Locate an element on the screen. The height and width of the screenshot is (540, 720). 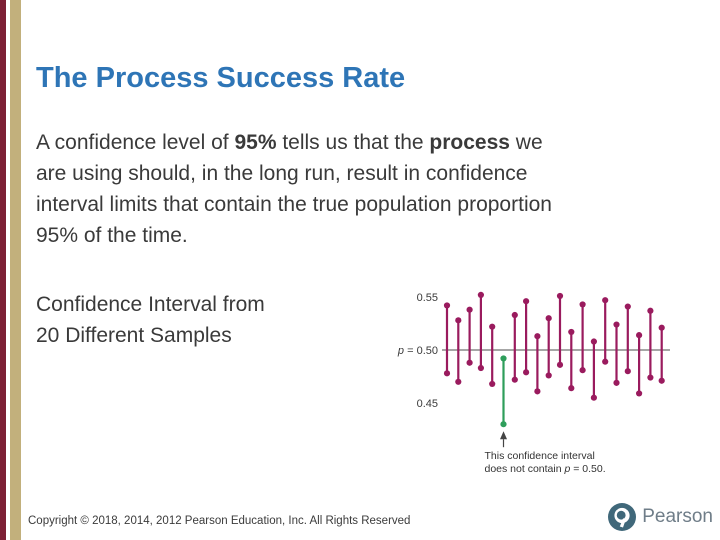
confidence-interval-miss-bottom-dot is located at coordinates (503, 424).